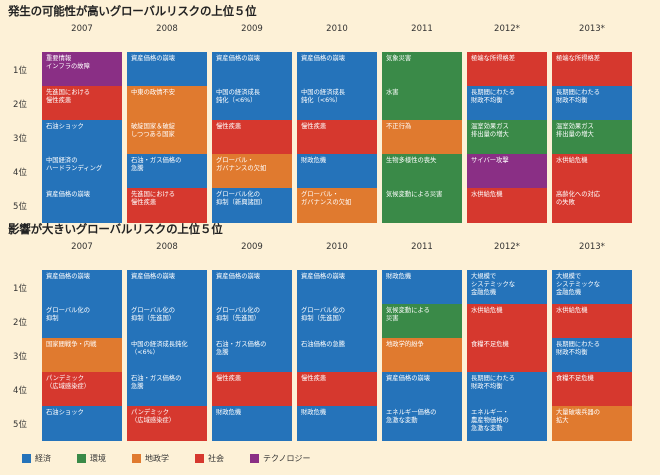 The image size is (660, 475). I want to click on risk-cell: 破綻国家＆破綻 しつつある国家, so click(167, 137).